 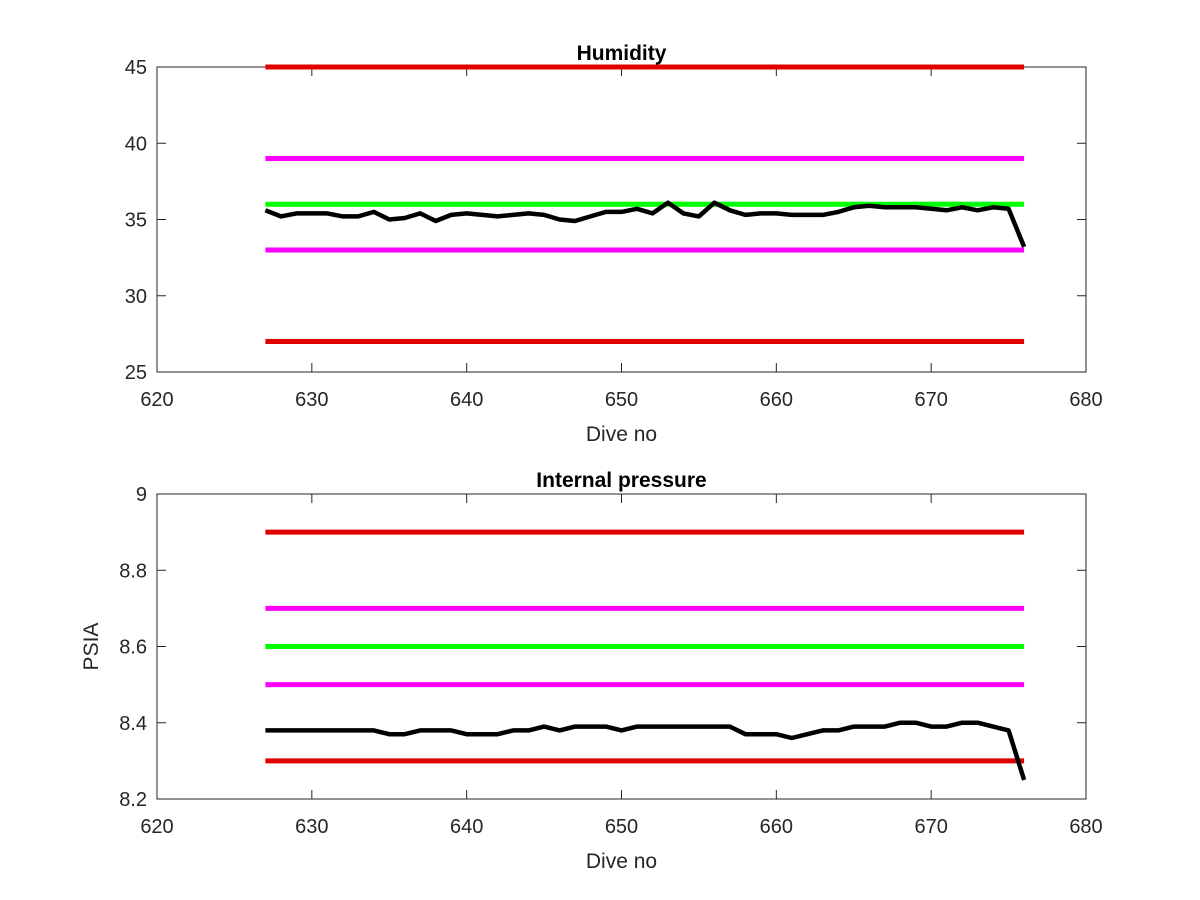 I want to click on y-tick-label: 35, so click(x=136, y=221).